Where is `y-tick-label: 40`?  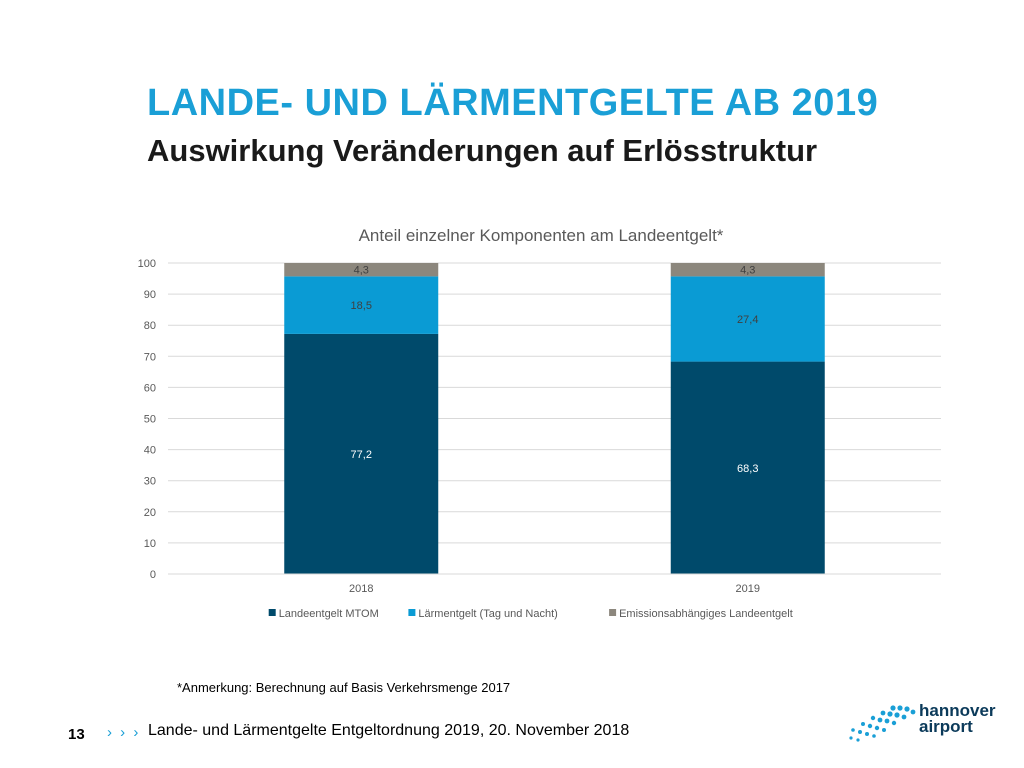 y-tick-label: 40 is located at coordinates (150, 451).